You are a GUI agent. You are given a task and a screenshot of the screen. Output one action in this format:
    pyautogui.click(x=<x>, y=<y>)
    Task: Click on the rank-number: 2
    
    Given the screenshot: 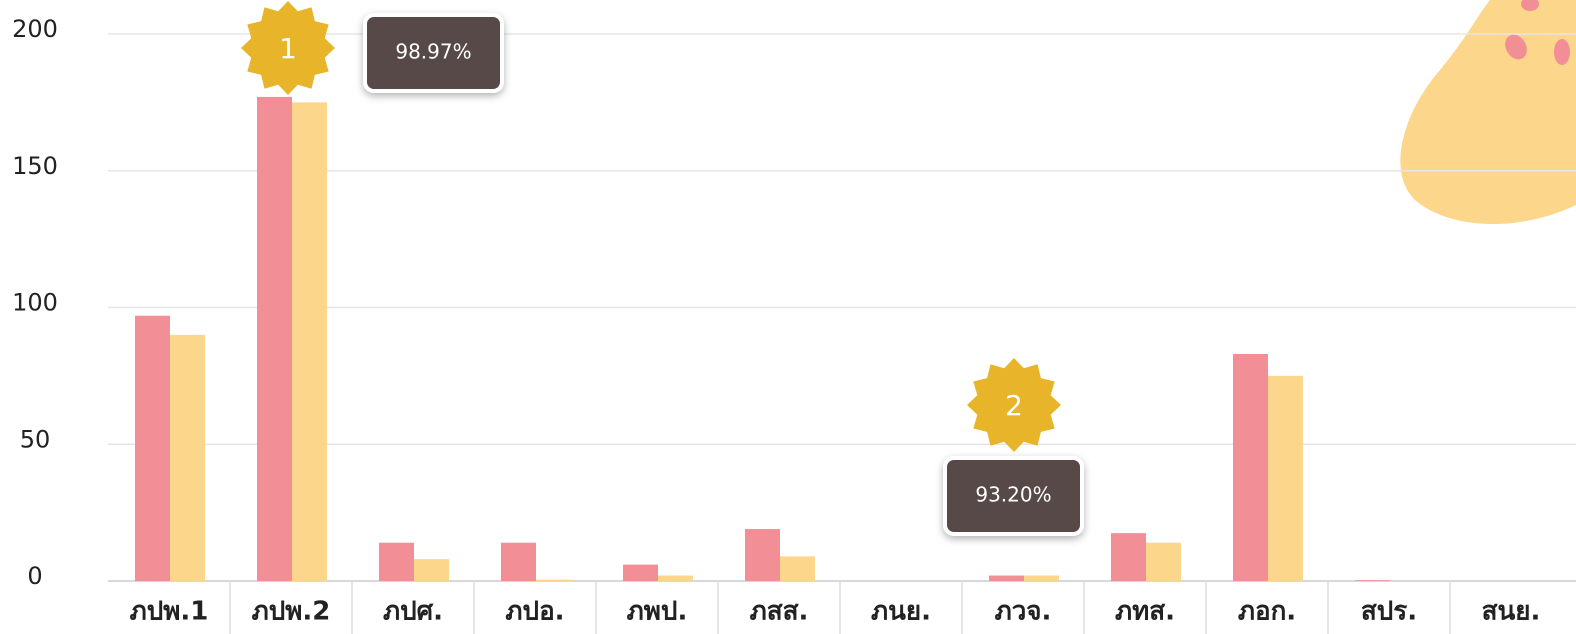 What is the action you would take?
    pyautogui.click(x=1014, y=405)
    